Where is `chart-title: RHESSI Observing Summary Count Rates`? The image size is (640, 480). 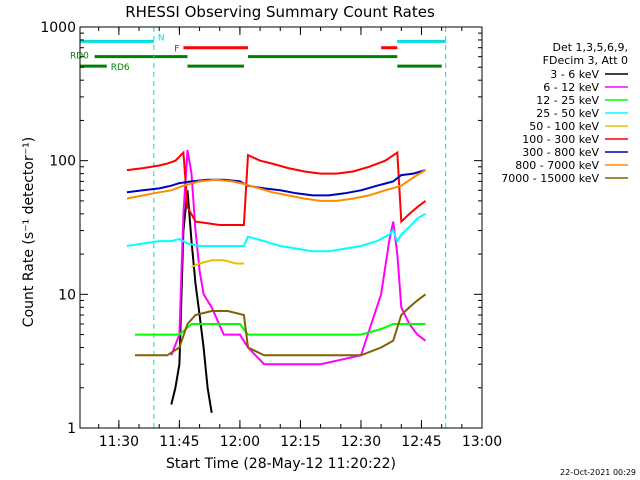 chart-title: RHESSI Observing Summary Count Rates is located at coordinates (280, 12).